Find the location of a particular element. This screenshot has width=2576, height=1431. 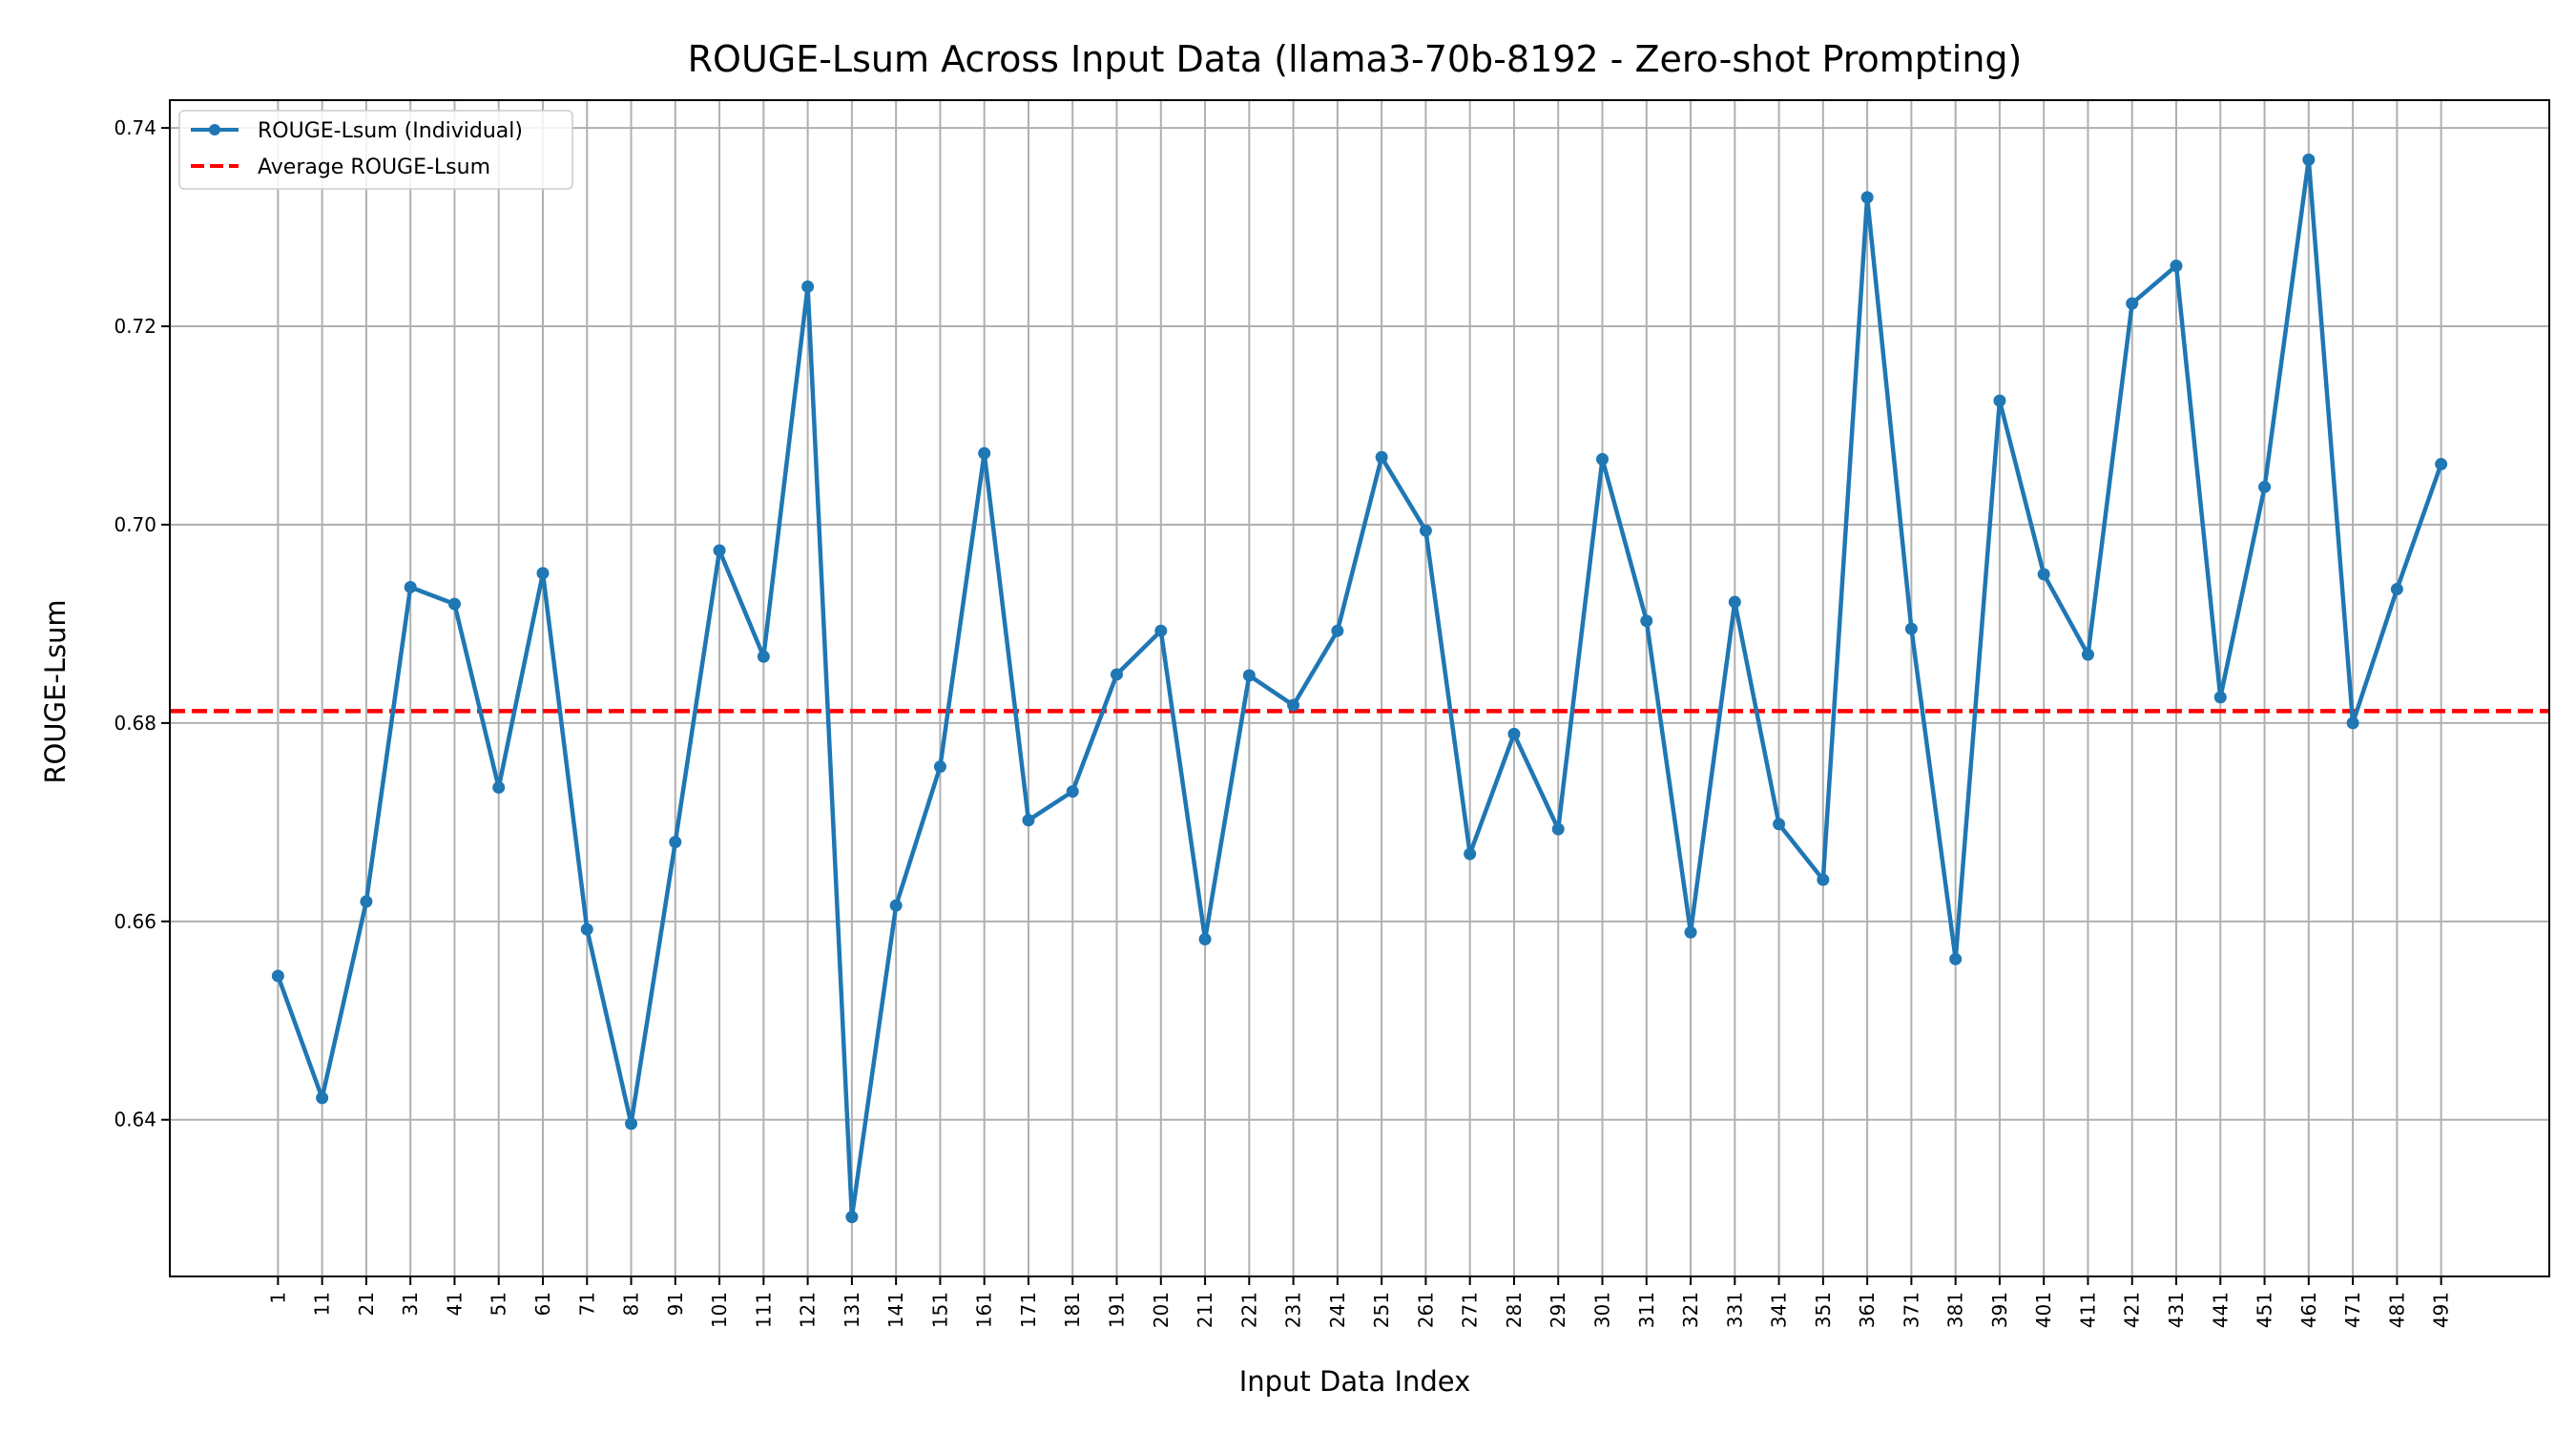

x-tick-label: 141 is located at coordinates (895, 1310).